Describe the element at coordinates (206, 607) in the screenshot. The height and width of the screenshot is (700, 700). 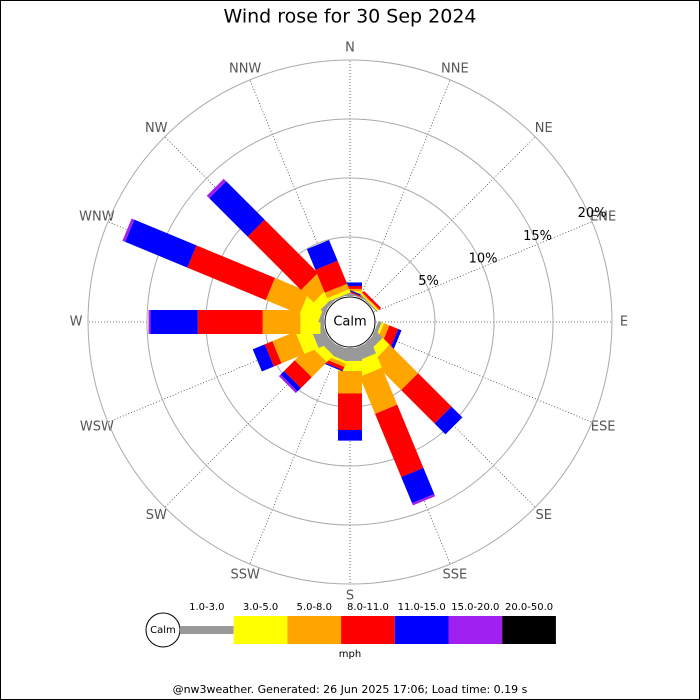
I see `legend-label: 1.0-3.0` at that location.